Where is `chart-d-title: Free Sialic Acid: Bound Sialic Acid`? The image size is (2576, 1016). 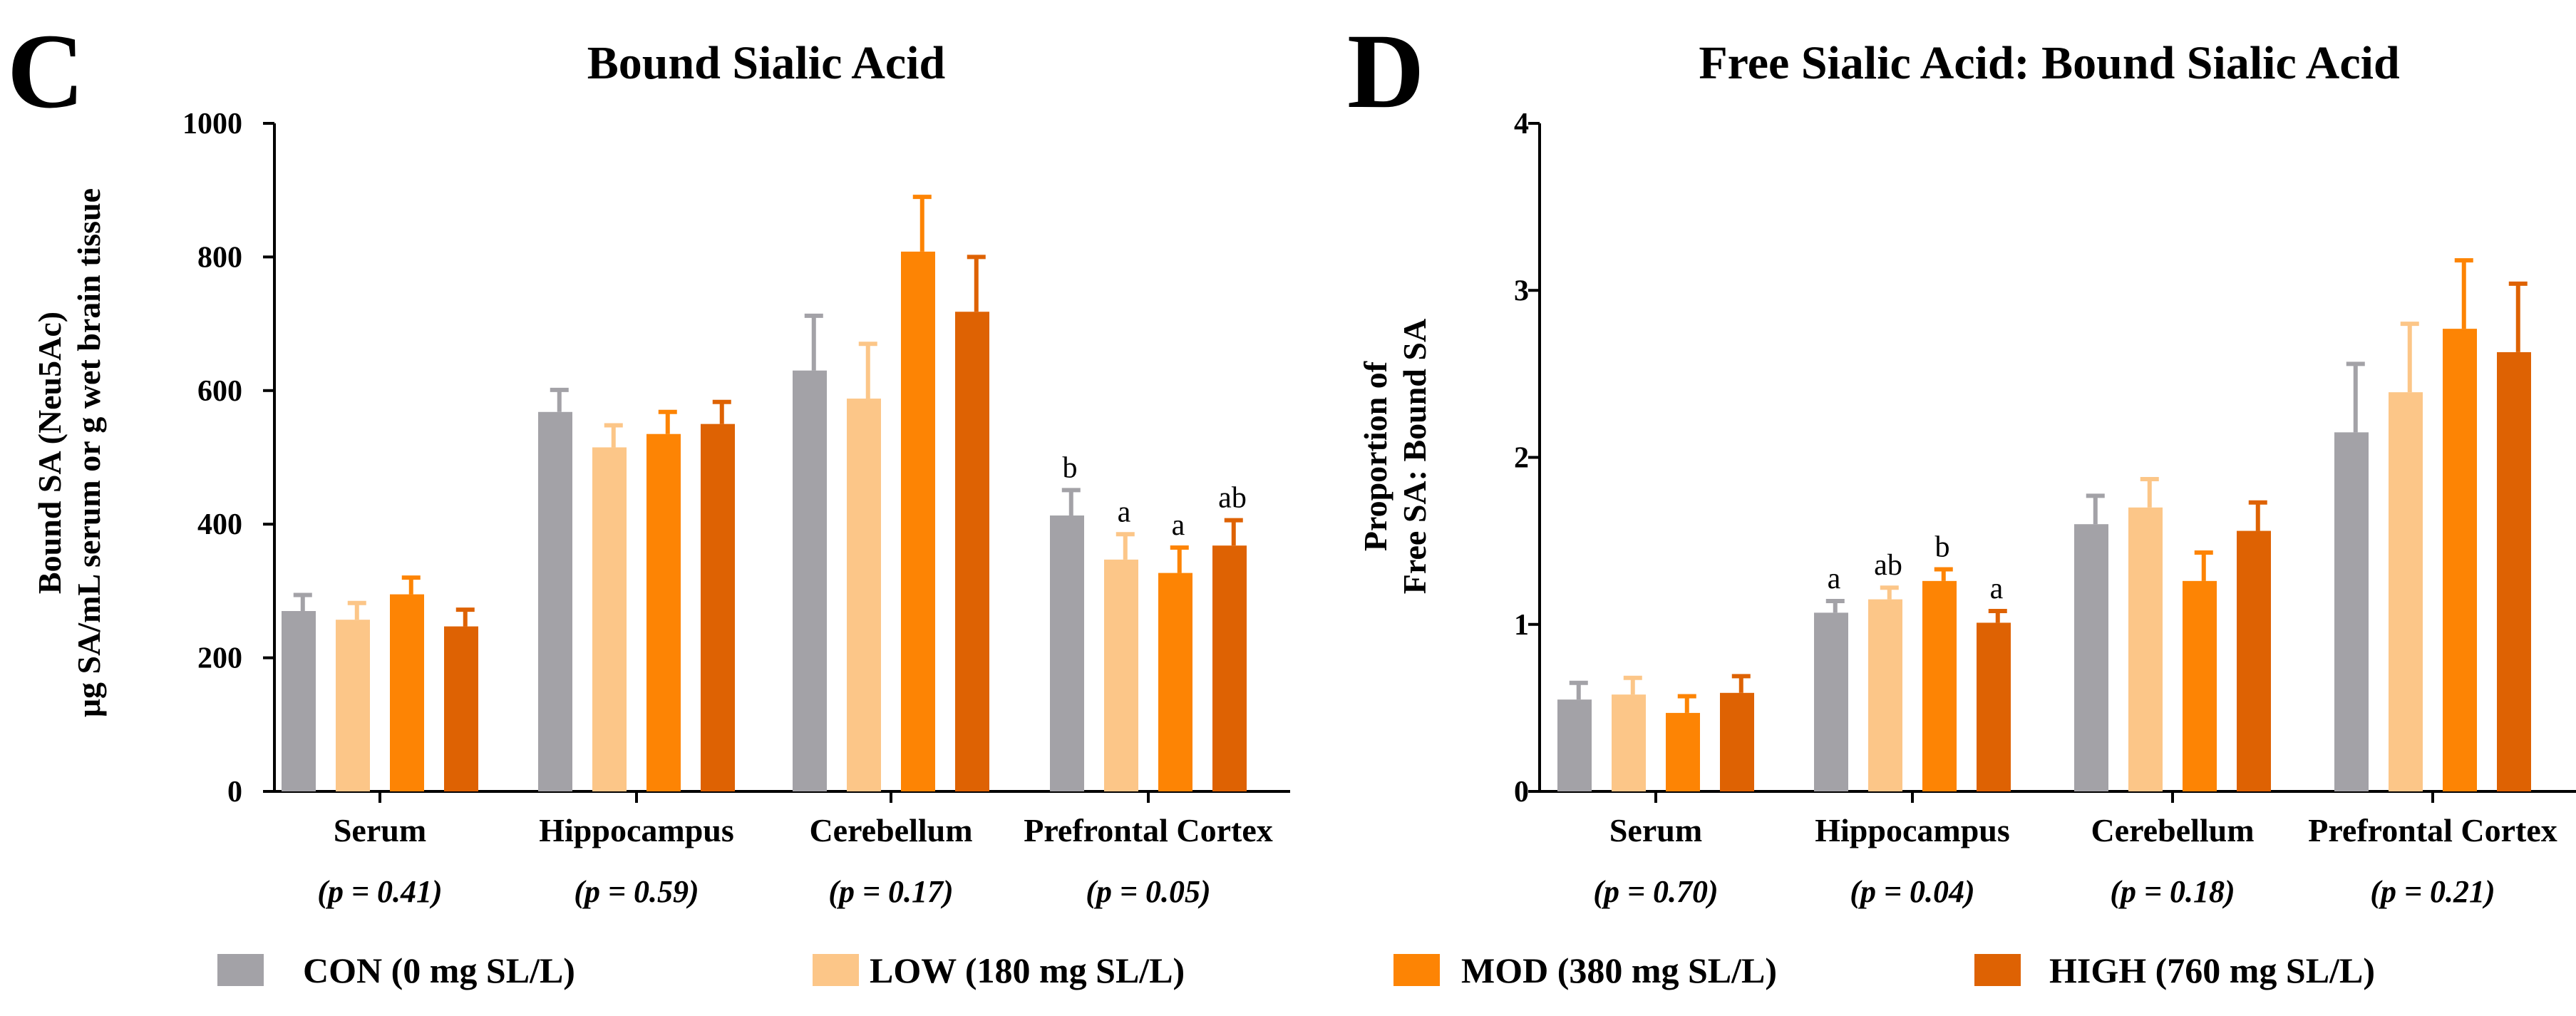
chart-d-title: Free Sialic Acid: Bound Sialic Acid is located at coordinates (2049, 63).